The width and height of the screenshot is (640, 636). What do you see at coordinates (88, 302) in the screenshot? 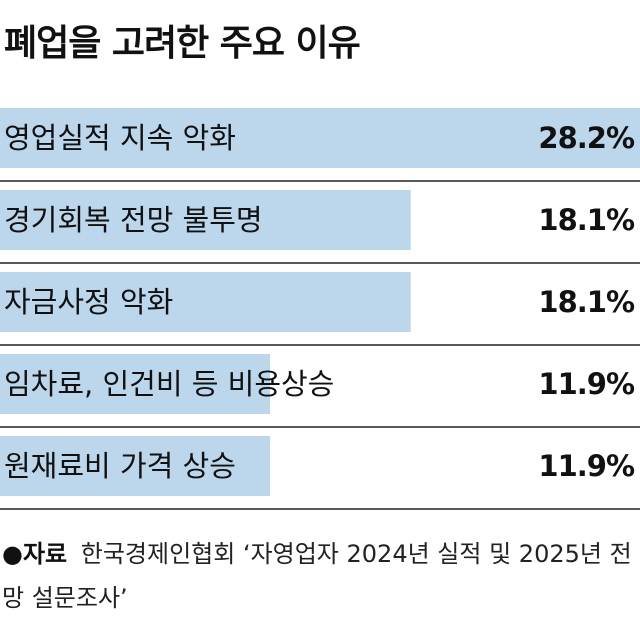
I see `category-label-2: 자금사정 악화` at bounding box center [88, 302].